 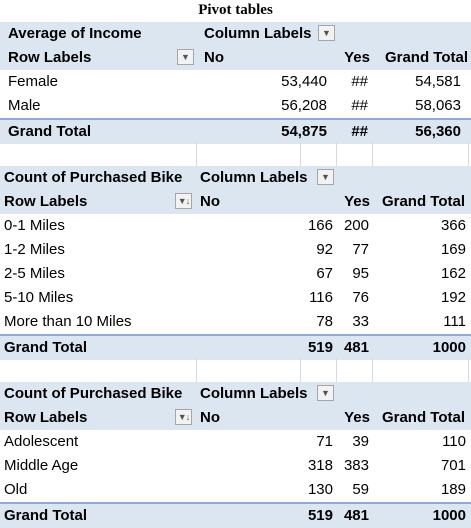 What do you see at coordinates (349, 490) in the screenshot?
I see `value-yes: 59` at bounding box center [349, 490].